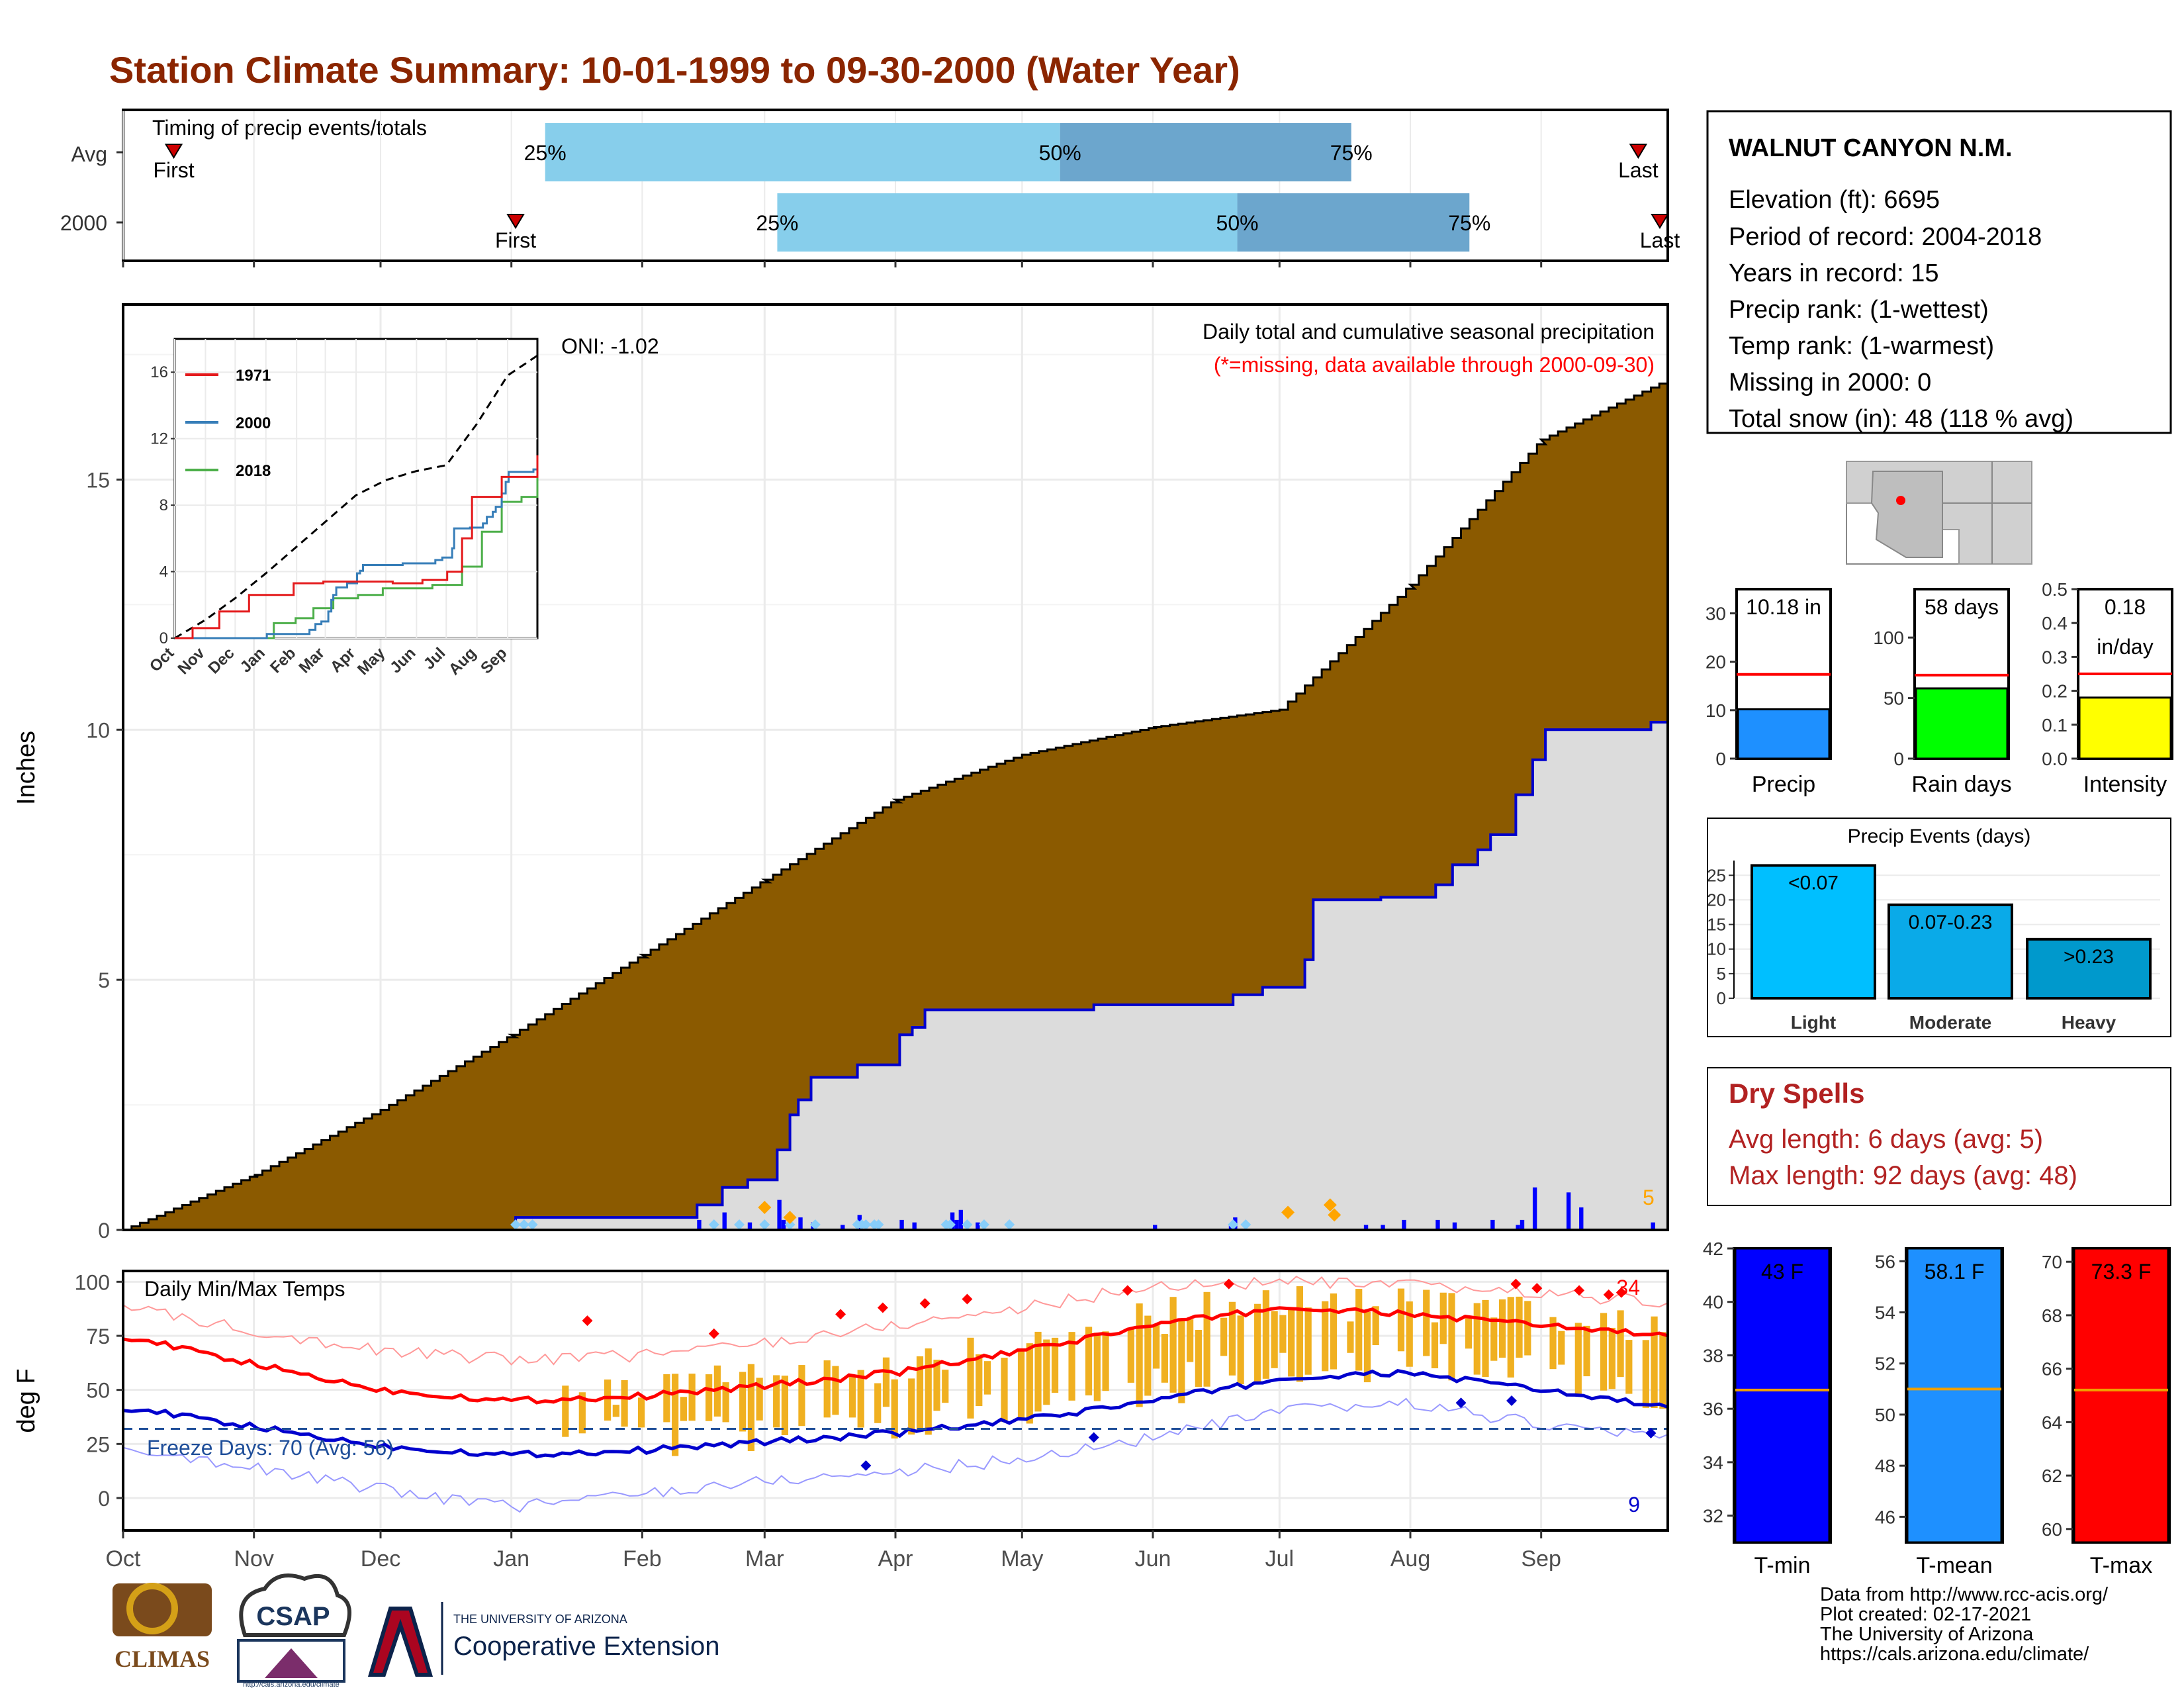 The width and height of the screenshot is (2184, 1688). Describe the element at coordinates (2055, 759) in the screenshot. I see `gauge-tick-label: 0.0` at that location.